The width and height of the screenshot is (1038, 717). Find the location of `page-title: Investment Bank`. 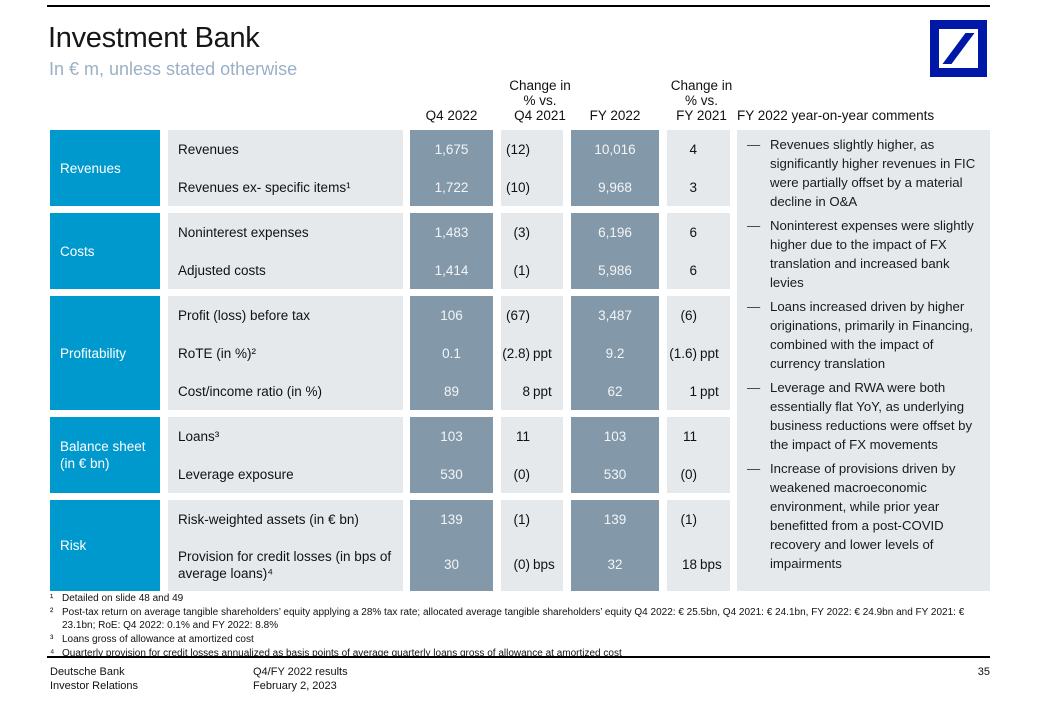

page-title: Investment Bank is located at coordinates (154, 38).